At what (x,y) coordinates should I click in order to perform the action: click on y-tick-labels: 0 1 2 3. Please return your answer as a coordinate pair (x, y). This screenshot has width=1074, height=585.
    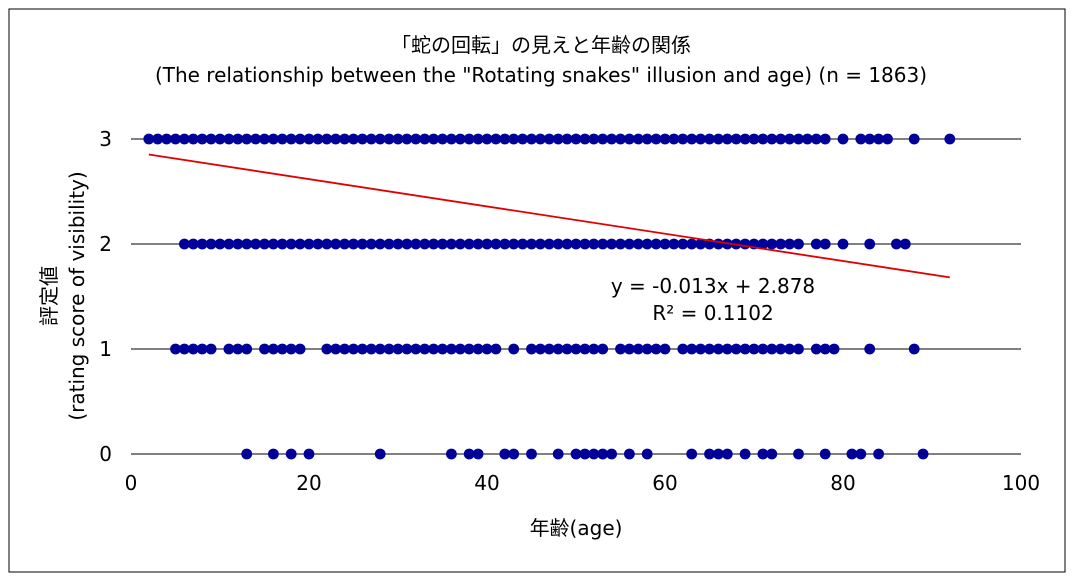
    Looking at the image, I should click on (105, 296).